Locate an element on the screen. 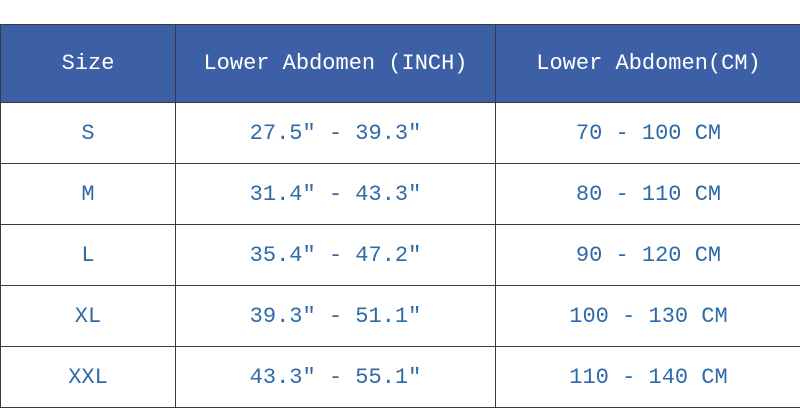 The height and width of the screenshot is (417, 800). table-row: XXL 43.3″ - 55.1″ 110 - 140 CM is located at coordinates (400, 377).